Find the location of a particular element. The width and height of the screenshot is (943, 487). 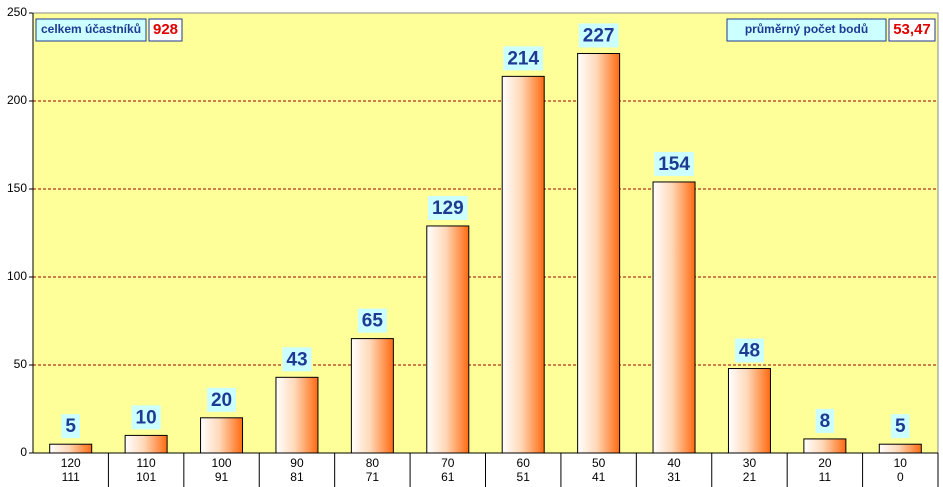

x-tick-label: 11 is located at coordinates (825, 477).